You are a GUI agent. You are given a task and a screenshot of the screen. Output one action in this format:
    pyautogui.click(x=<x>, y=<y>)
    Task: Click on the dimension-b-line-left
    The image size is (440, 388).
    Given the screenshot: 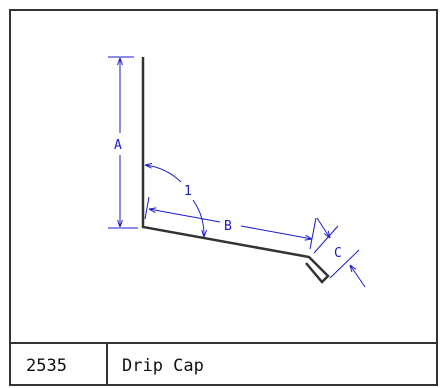 What is the action you would take?
    pyautogui.click(x=185, y=216)
    